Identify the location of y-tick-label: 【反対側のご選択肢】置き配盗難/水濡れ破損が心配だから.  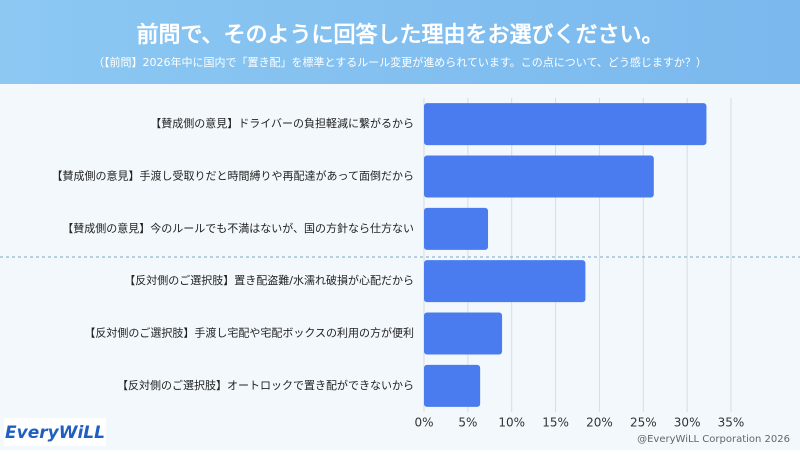
(269, 280).